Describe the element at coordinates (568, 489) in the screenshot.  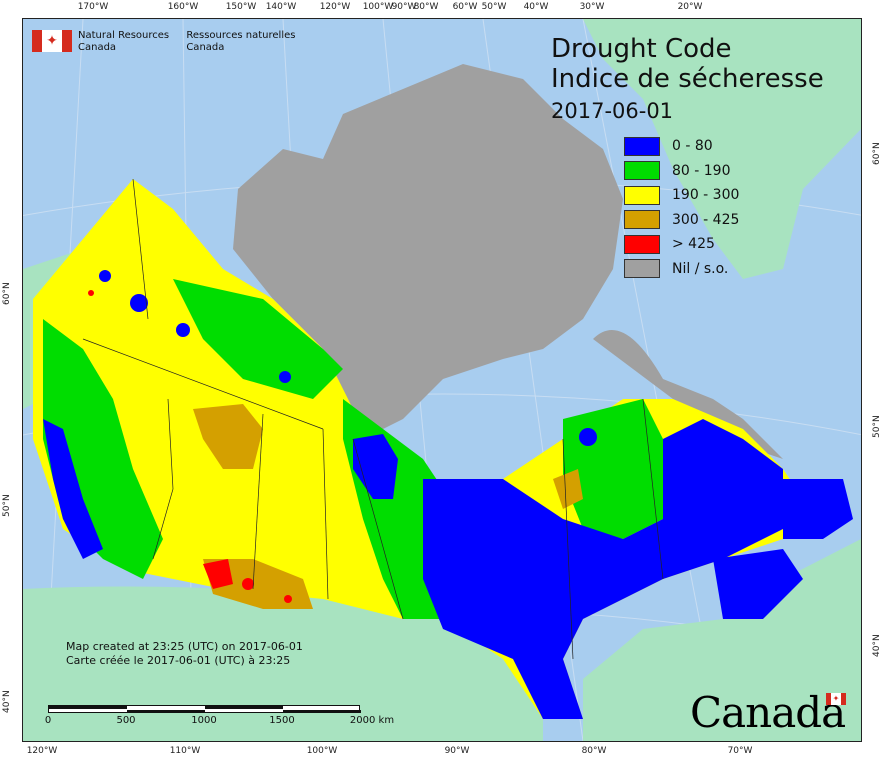
I see `orange-quebec` at that location.